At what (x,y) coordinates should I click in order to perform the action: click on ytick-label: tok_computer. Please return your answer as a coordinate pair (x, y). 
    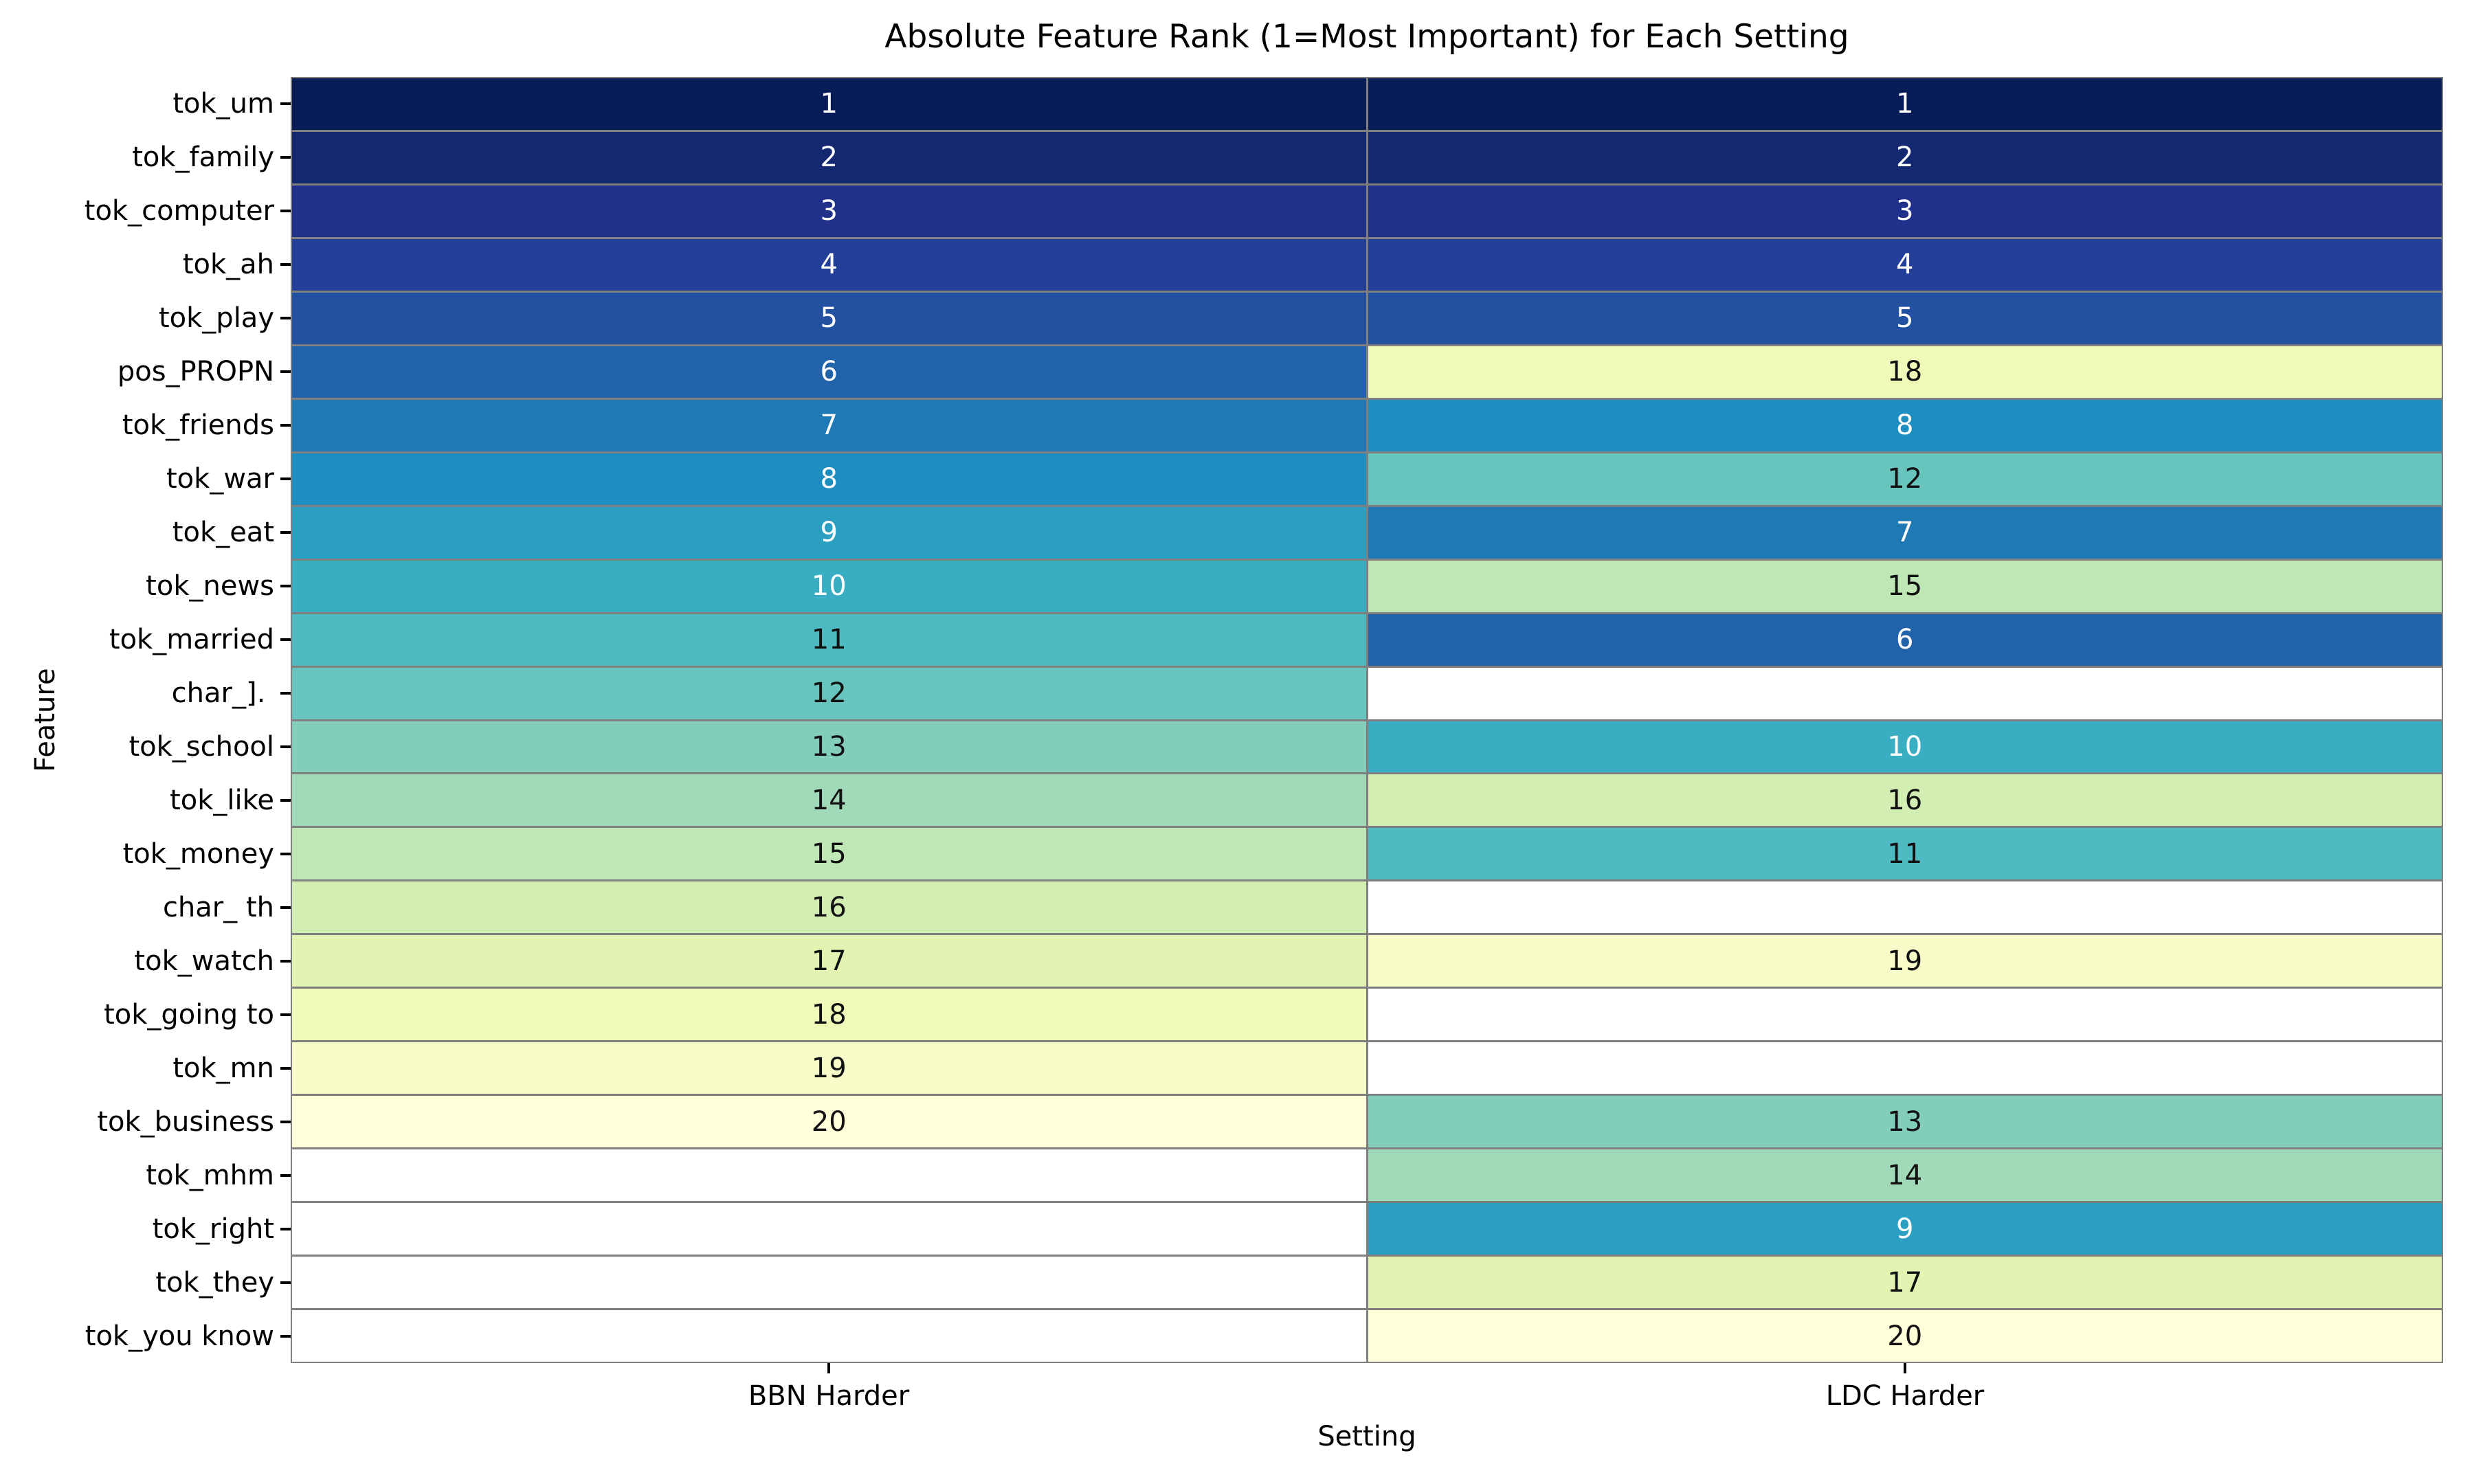
    Looking at the image, I should click on (179, 211).